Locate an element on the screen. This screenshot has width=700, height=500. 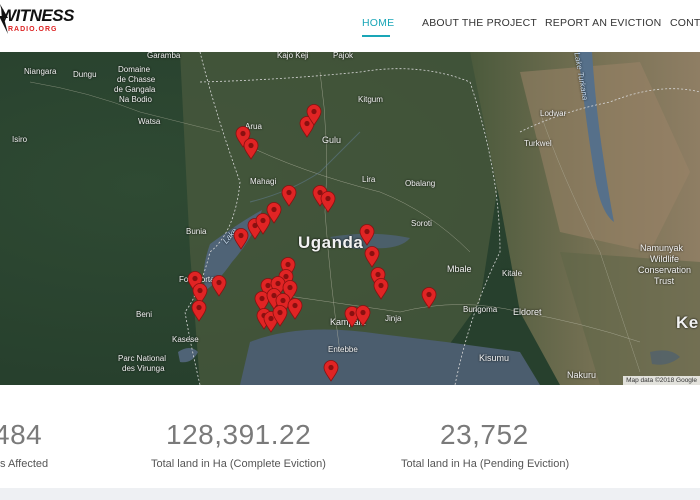
map-label: Domaine is located at coordinates (134, 69).